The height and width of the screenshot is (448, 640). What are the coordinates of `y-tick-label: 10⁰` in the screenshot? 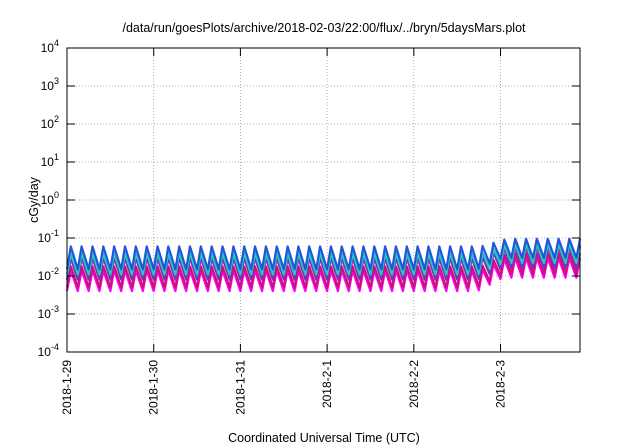 It's located at (50, 198).